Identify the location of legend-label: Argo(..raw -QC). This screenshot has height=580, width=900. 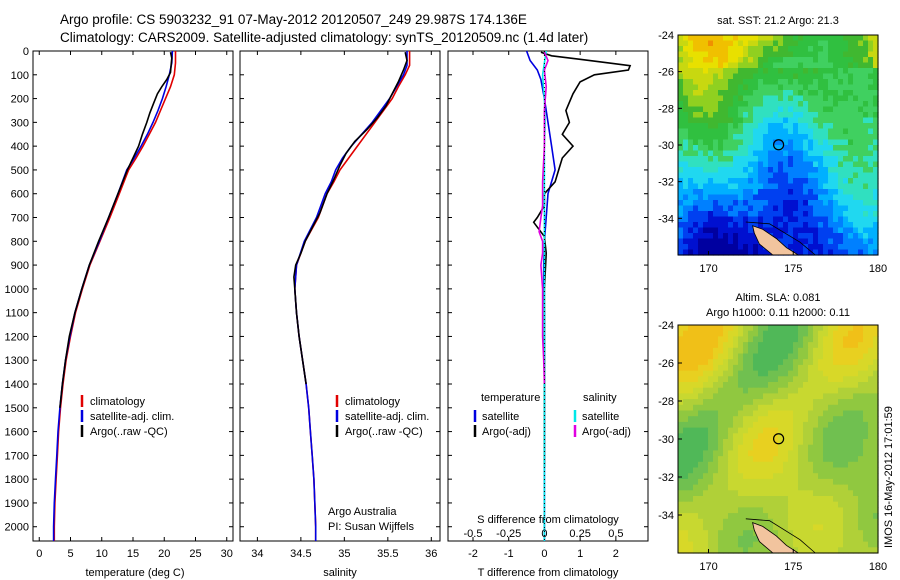
(129, 432).